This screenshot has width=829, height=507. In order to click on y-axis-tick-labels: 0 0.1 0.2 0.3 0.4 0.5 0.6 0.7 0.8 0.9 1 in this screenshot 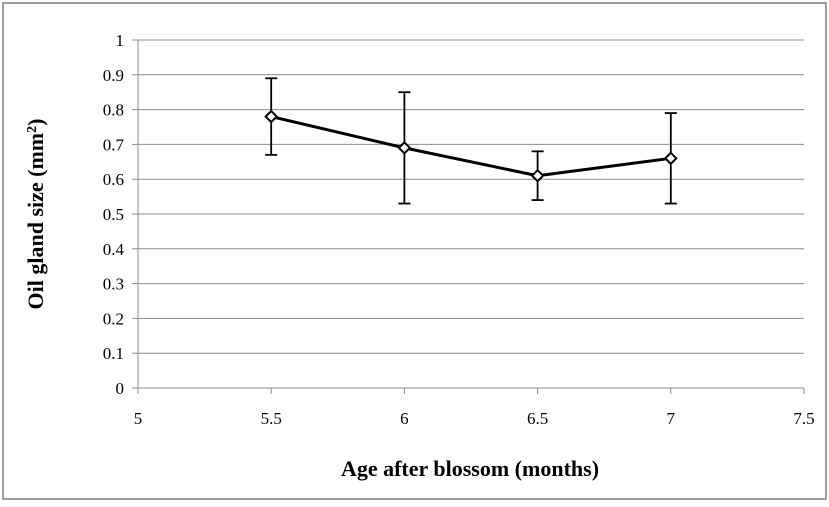, I will do `click(114, 214)`.